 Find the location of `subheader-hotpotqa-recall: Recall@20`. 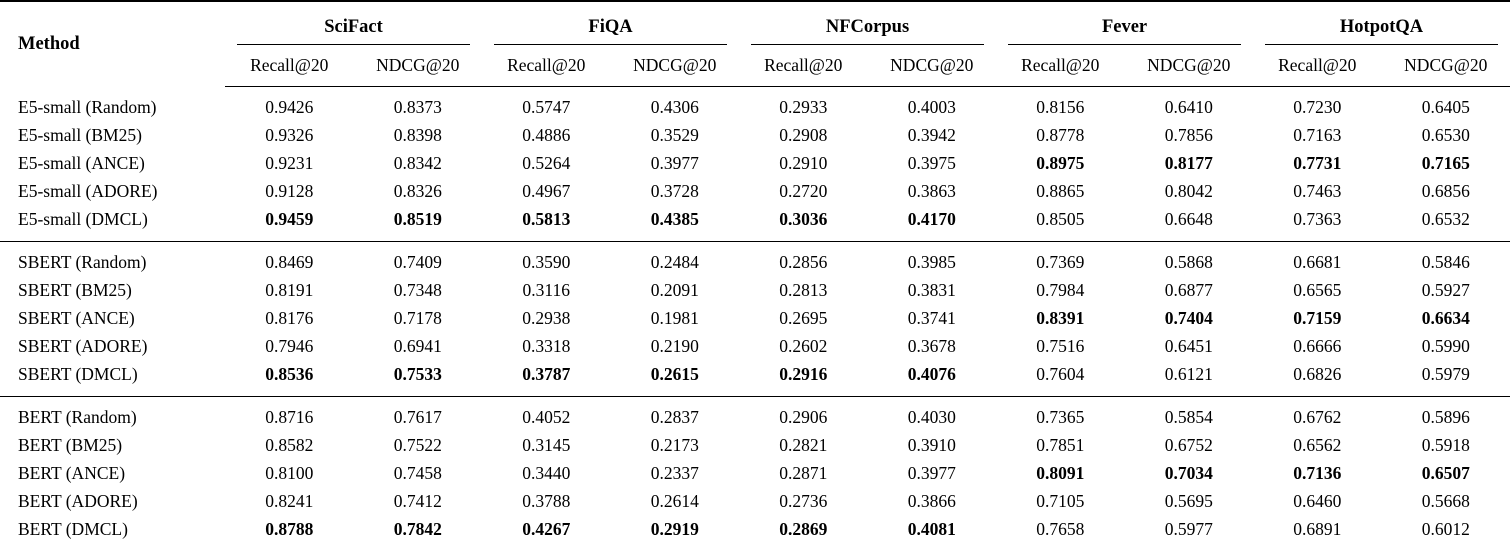

subheader-hotpotqa-recall: Recall@20 is located at coordinates (1317, 66).